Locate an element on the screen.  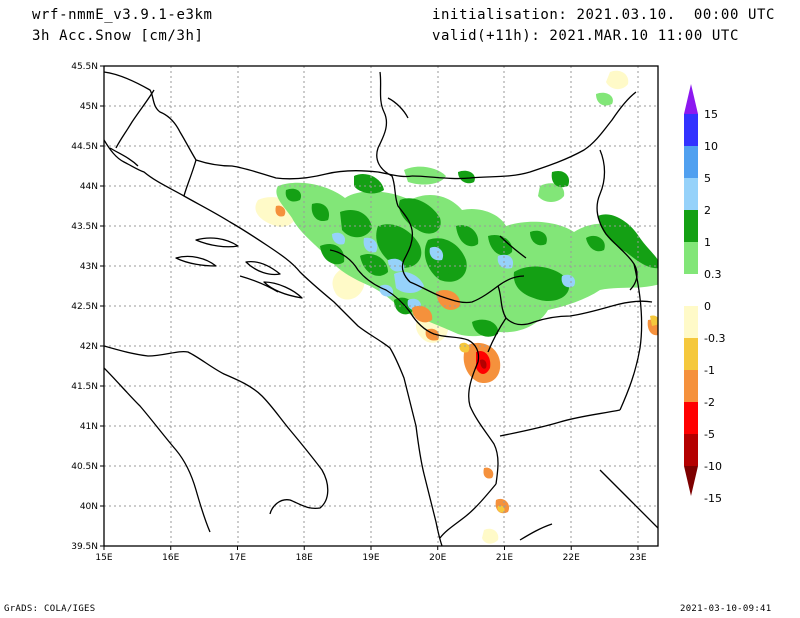
color-legend: 15 10 5 2 1 0.3 0 -0.3 -1 -2 -5 -10 -15 is located at coordinates (704, 294).